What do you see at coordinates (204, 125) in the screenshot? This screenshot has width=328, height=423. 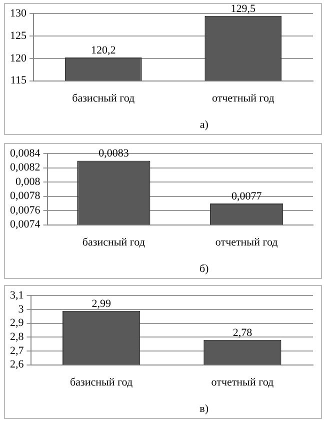 I see `text: а)` at bounding box center [204, 125].